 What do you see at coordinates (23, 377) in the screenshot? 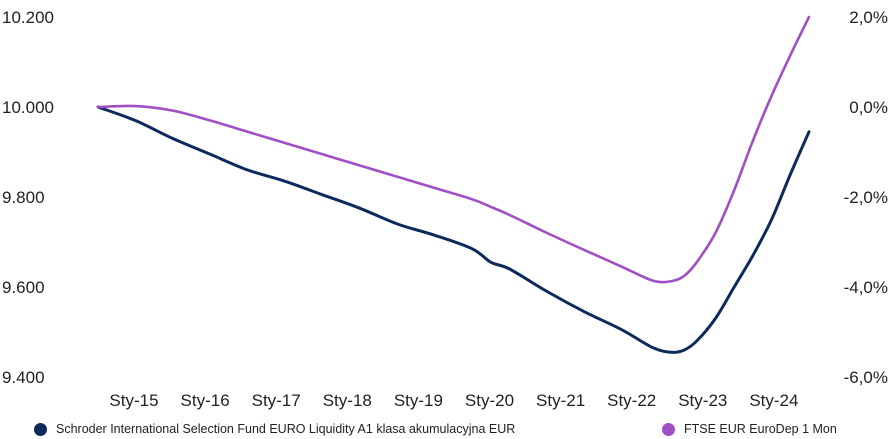
I see `left-tick-label: 9.400` at bounding box center [23, 377].